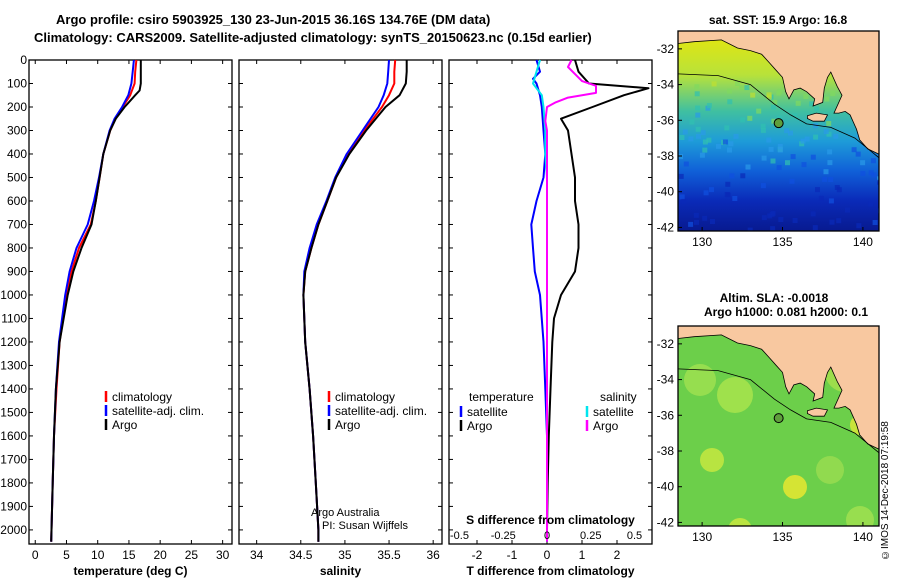 This screenshot has width=900, height=580. I want to click on sla-map-title: Altim. SLA: -0.0018, so click(774, 298).